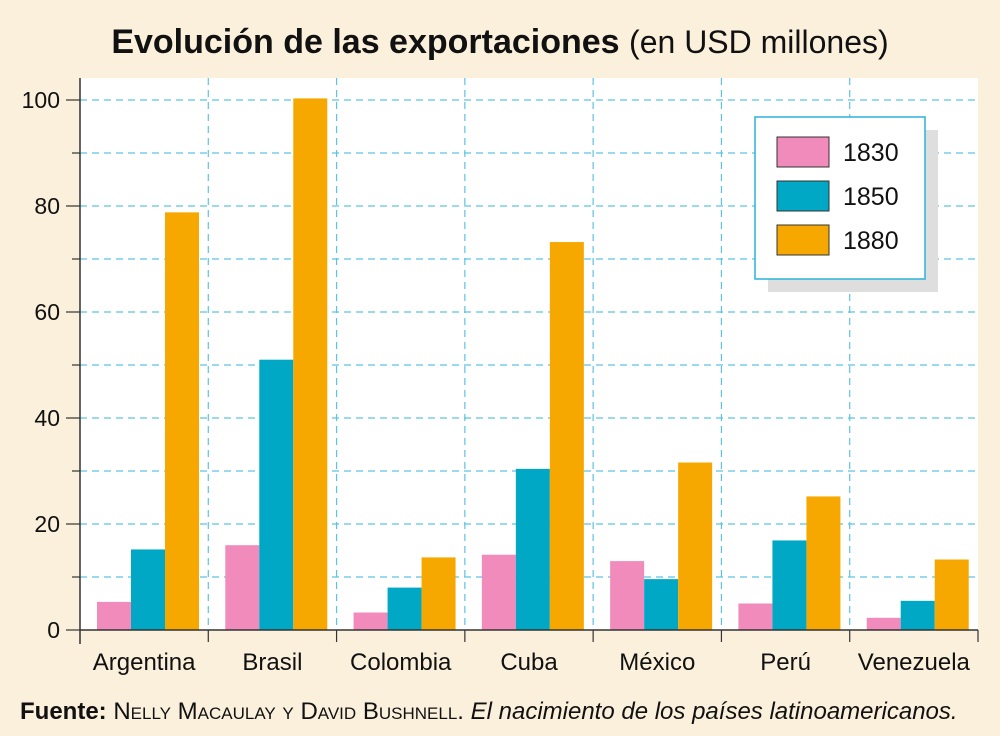  I want to click on bar-1830-Colombia, so click(370, 621).